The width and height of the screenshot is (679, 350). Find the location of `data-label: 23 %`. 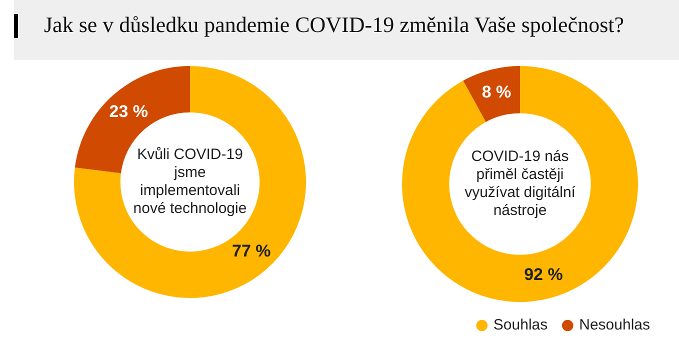

data-label: 23 % is located at coordinates (128, 112).